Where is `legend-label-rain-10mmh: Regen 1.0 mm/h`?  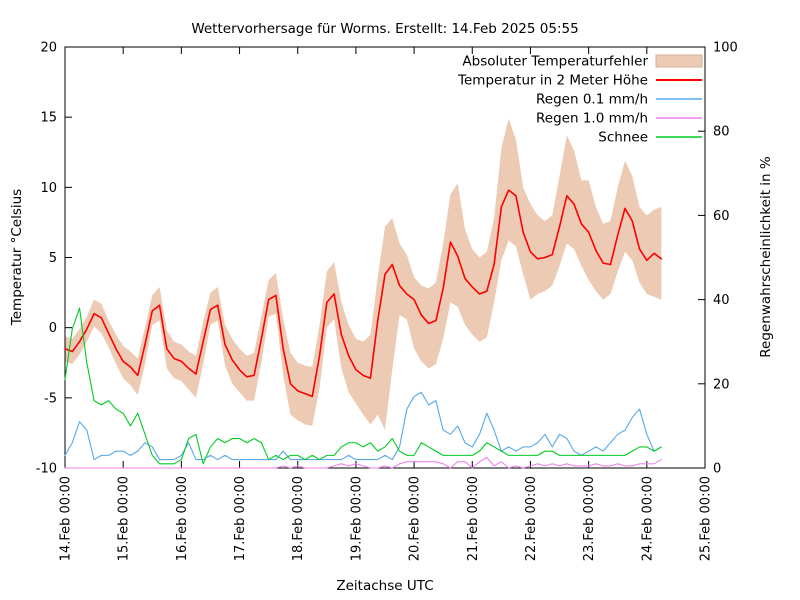
legend-label-rain-10mmh: Regen 1.0 mm/h is located at coordinates (592, 119).